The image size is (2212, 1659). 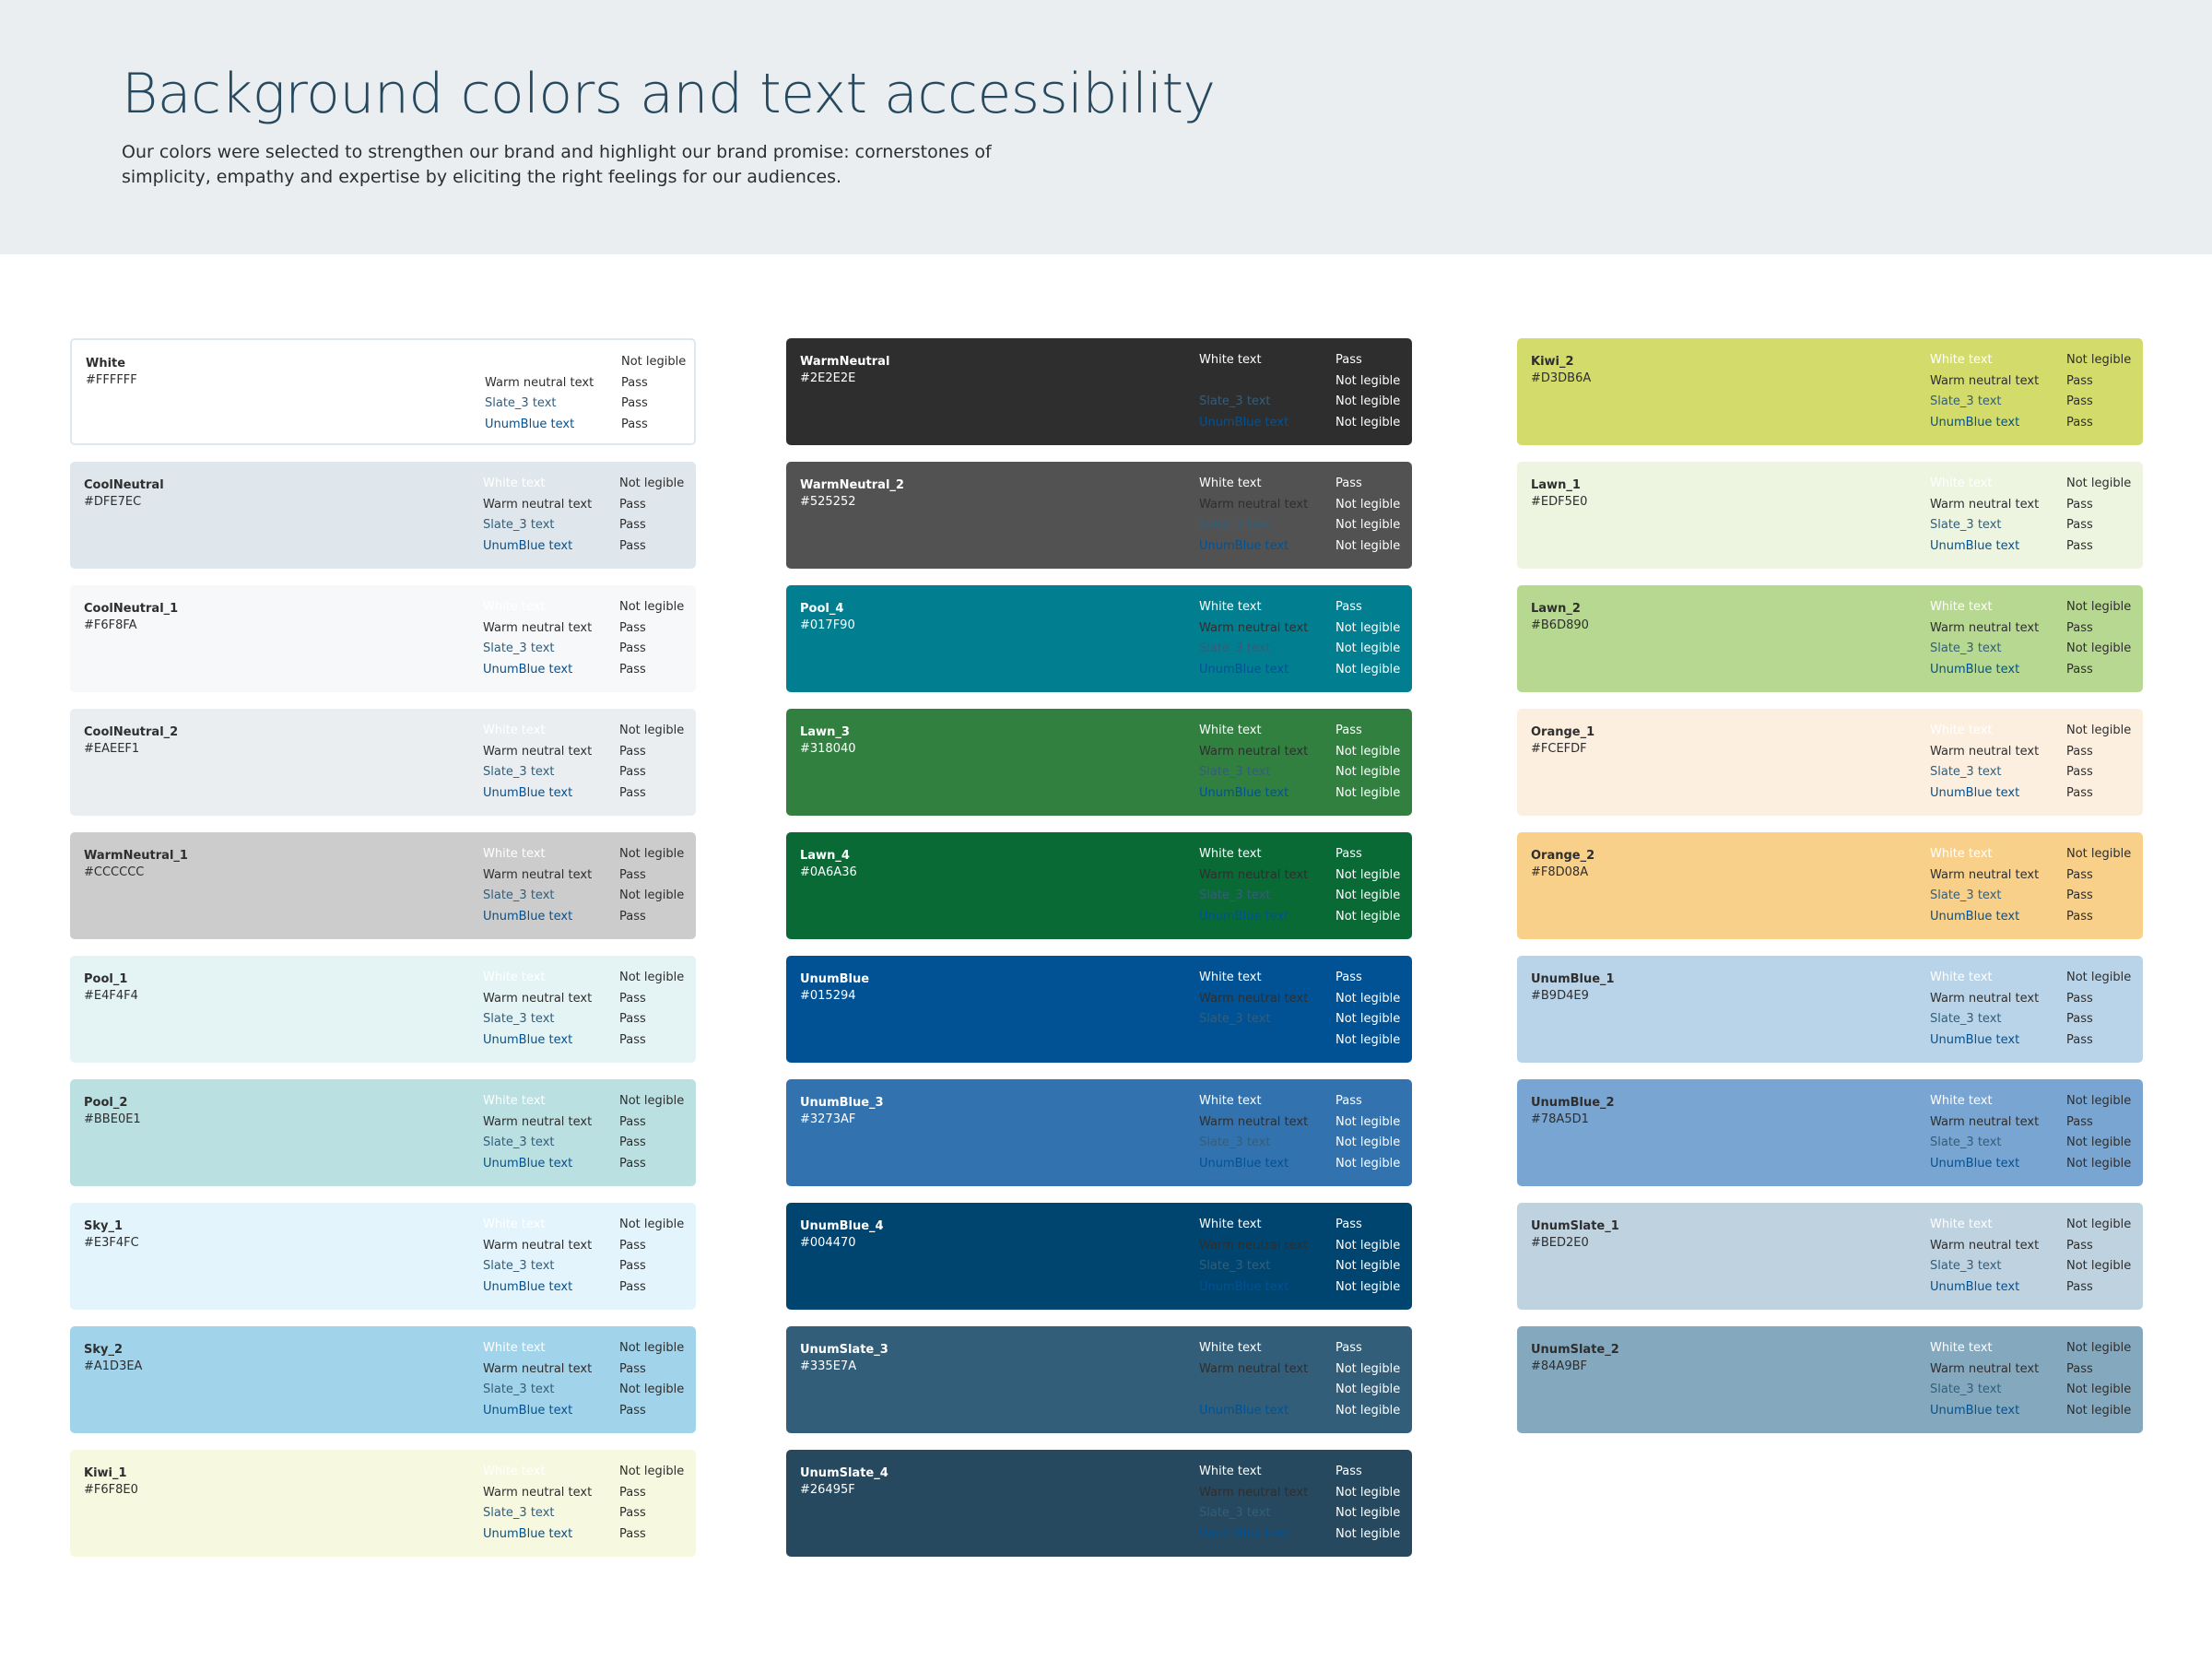 What do you see at coordinates (111, 380) in the screenshot?
I see `swatch-hex: #FFFFFF` at bounding box center [111, 380].